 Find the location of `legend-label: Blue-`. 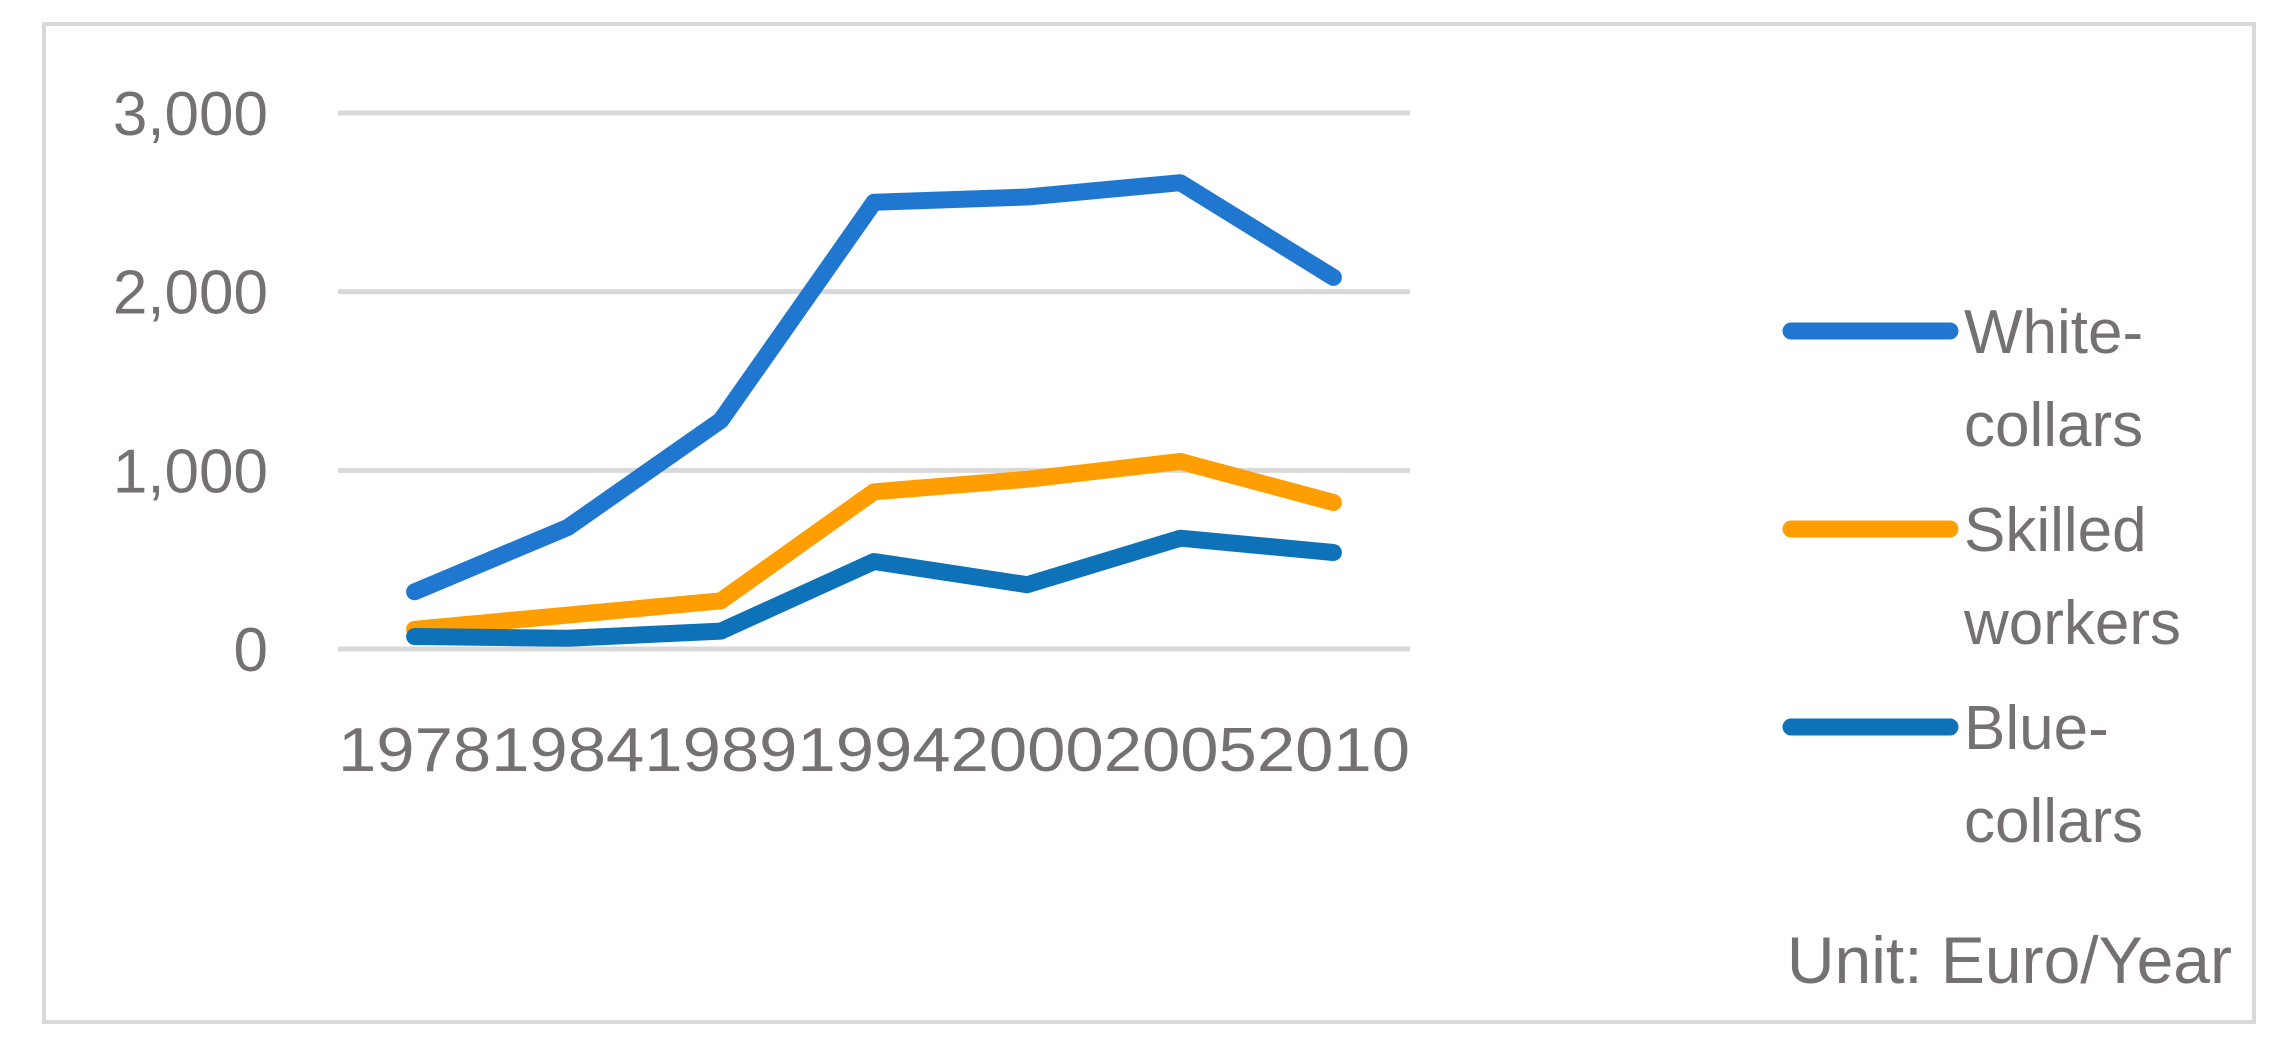

legend-label: Blue- is located at coordinates (2036, 728).